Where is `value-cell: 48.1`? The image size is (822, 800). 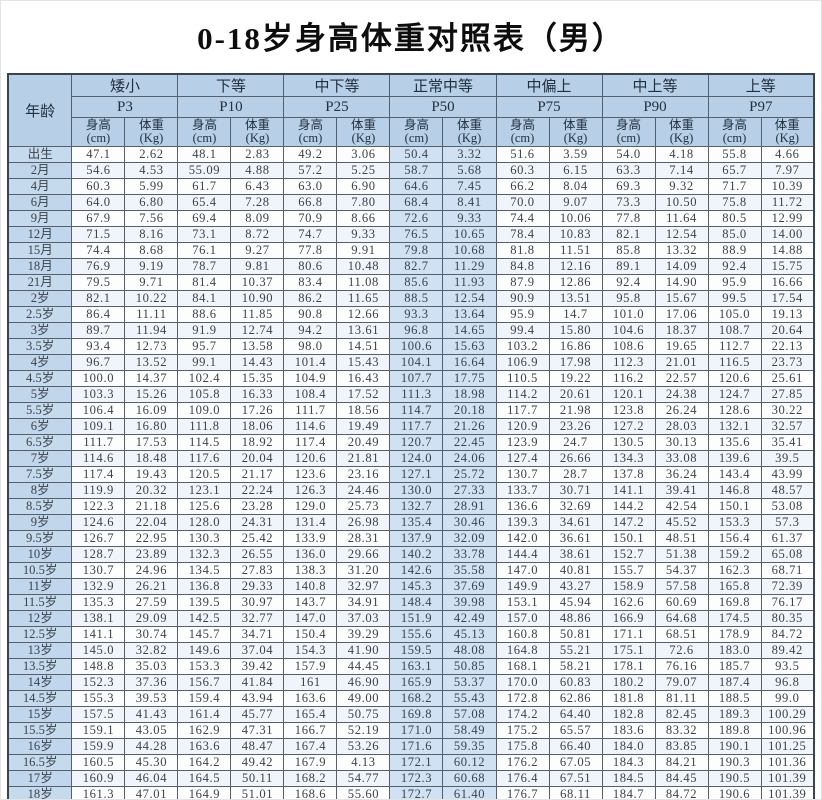 value-cell: 48.1 is located at coordinates (204, 154).